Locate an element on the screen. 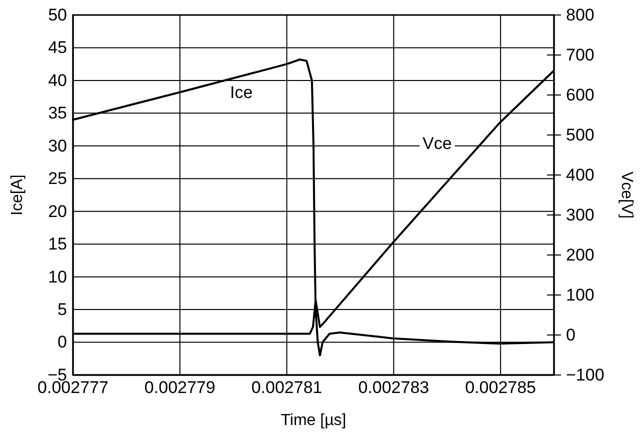 This screenshot has height=435, width=642. x-tick-label: 0.002779 is located at coordinates (180, 388).